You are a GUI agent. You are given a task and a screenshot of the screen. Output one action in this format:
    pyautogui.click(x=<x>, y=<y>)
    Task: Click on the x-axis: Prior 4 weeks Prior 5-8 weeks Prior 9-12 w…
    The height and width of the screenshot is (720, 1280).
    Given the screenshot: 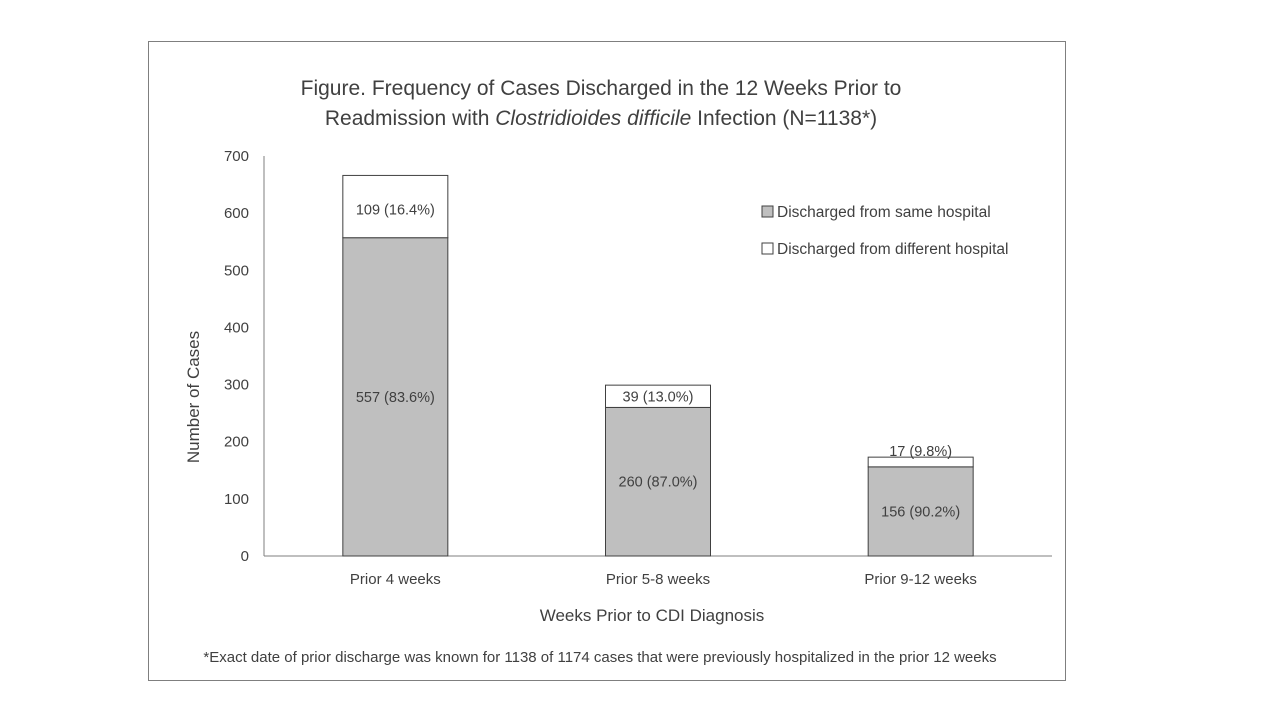 What is the action you would take?
    pyautogui.click(x=658, y=571)
    